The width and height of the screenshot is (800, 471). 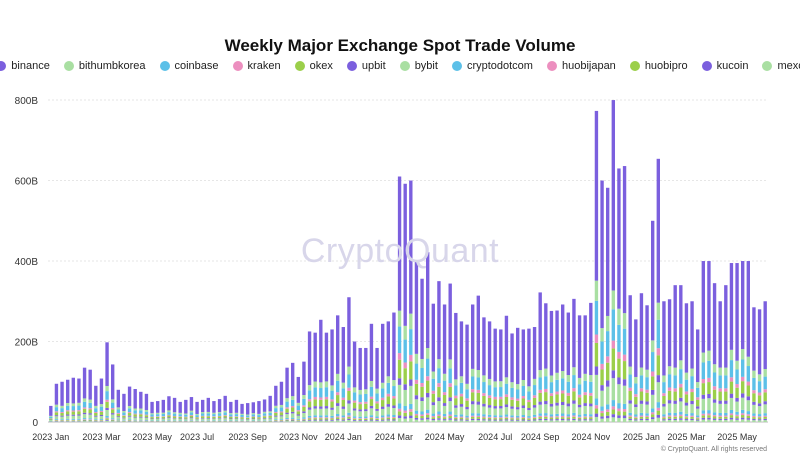 What do you see at coordinates (256, 66) in the screenshot?
I see `legend-item-kraken: kraken` at bounding box center [256, 66].